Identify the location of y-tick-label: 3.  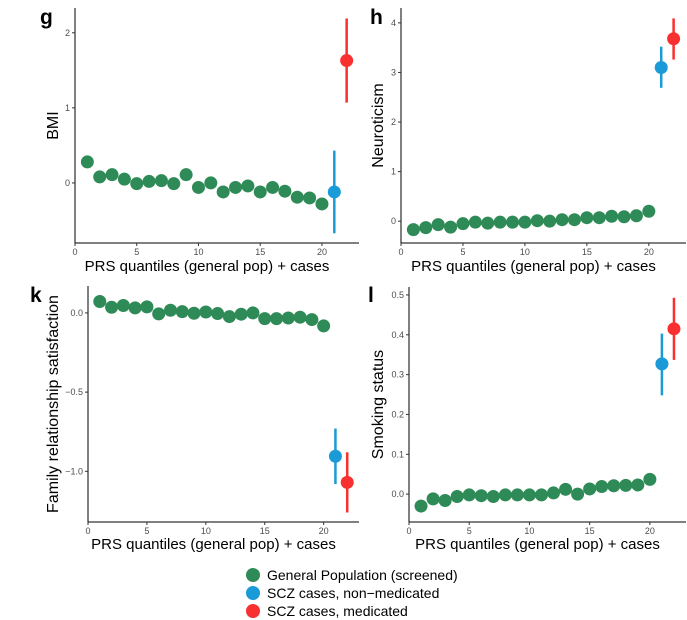
(393, 72).